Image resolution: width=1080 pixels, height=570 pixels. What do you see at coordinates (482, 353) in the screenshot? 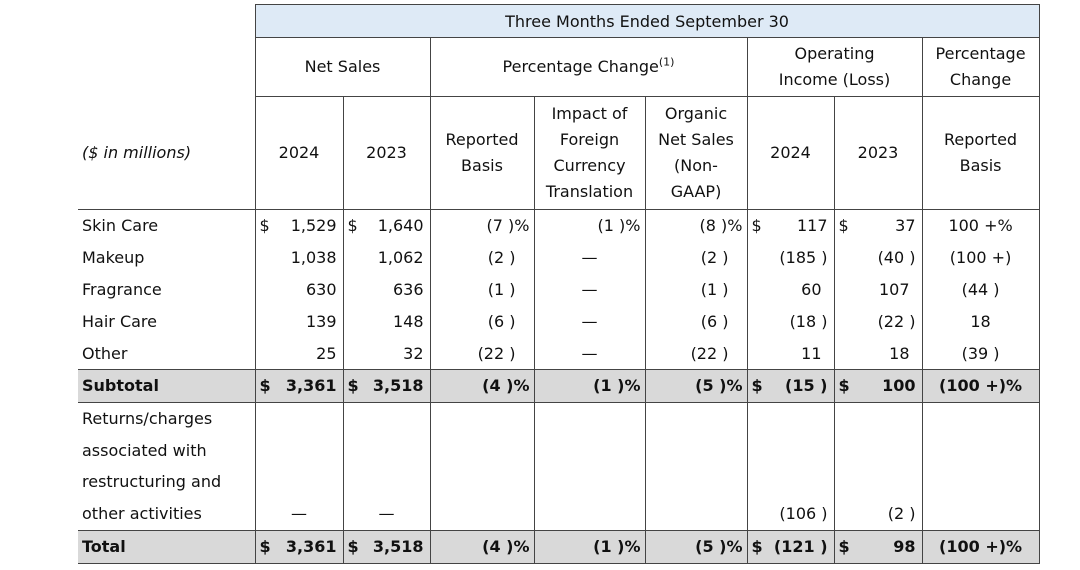
I see `cell-reported: (22 )` at bounding box center [482, 353].